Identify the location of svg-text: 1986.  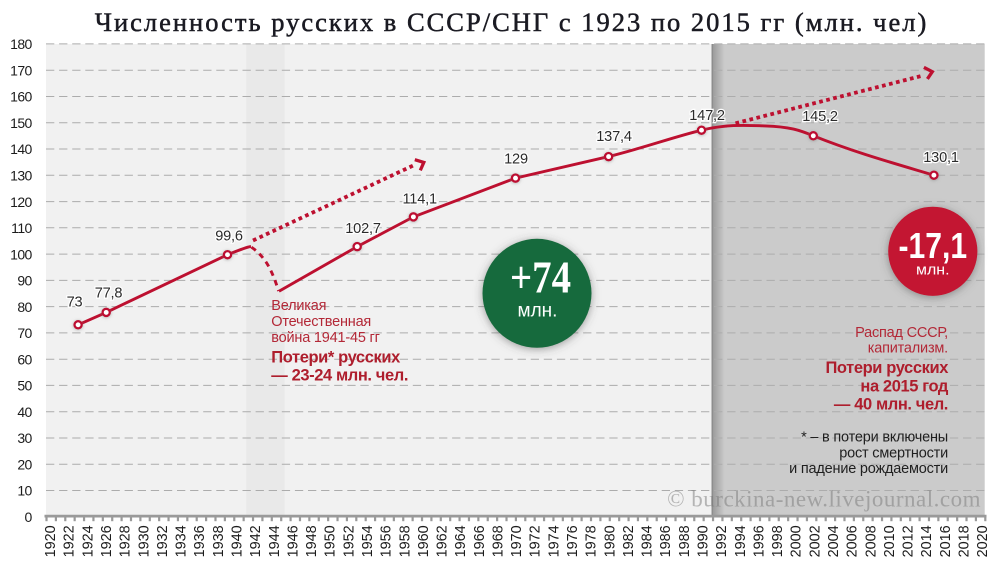
(666, 541).